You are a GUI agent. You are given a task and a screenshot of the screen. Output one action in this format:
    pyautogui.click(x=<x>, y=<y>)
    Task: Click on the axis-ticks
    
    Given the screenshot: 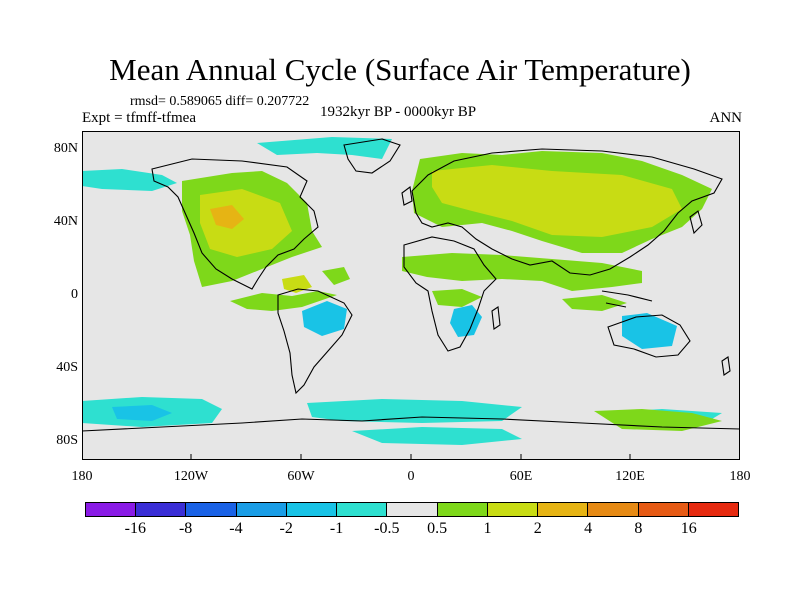 What is the action you would take?
    pyautogui.click(x=410, y=457)
    